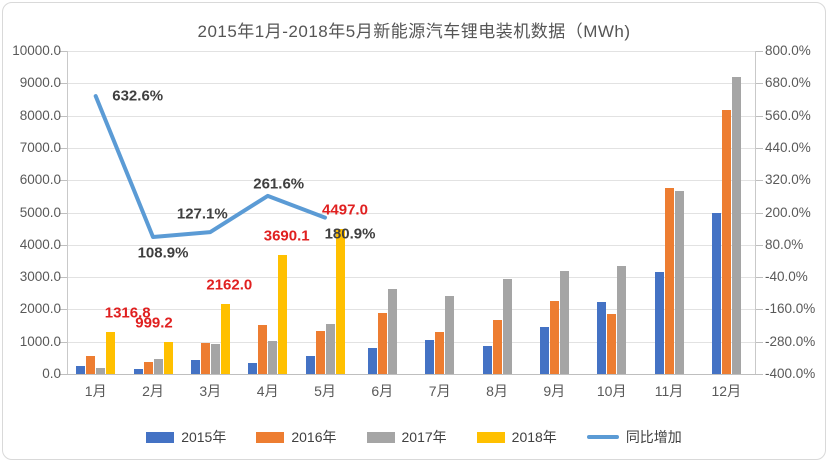 This screenshot has width=828, height=462. I want to click on legend-label: 2017年, so click(424, 437).